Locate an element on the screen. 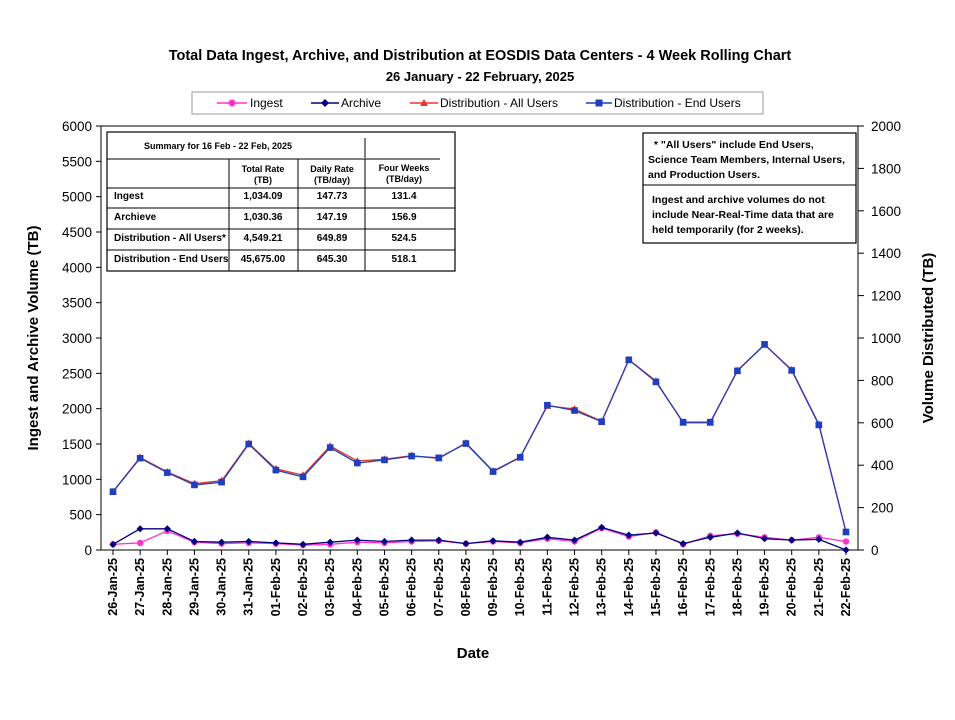 The height and width of the screenshot is (720, 955). note2-line1: Ingest and archive volumes do not is located at coordinates (738, 200).